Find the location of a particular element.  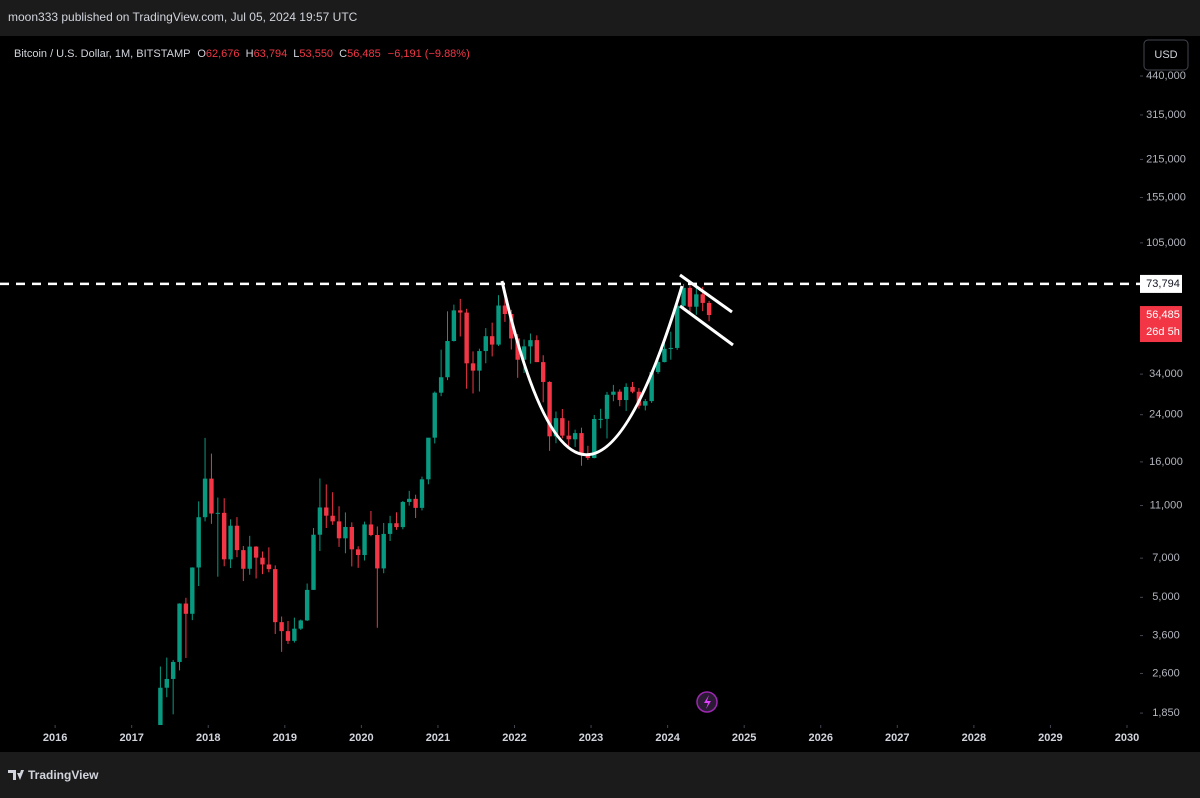

x-tick-label: 2028 is located at coordinates (974, 738).